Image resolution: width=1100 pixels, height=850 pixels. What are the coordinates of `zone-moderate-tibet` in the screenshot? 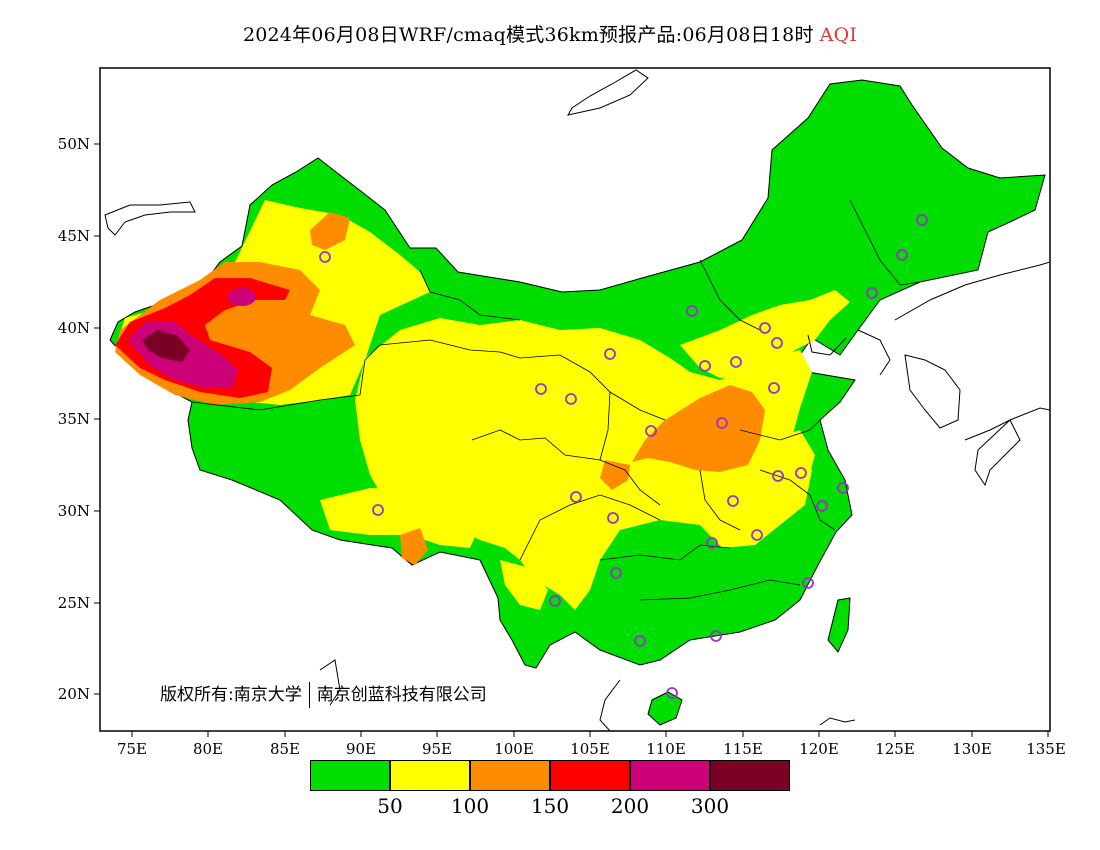 It's located at (400, 518).